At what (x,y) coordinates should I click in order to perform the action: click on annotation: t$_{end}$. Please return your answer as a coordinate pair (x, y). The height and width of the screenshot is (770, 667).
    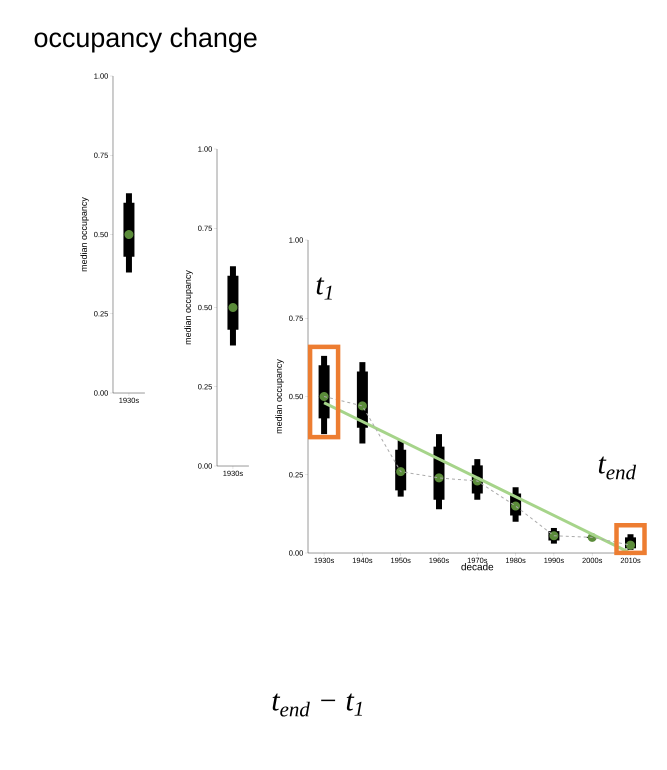
    Looking at the image, I should click on (617, 468).